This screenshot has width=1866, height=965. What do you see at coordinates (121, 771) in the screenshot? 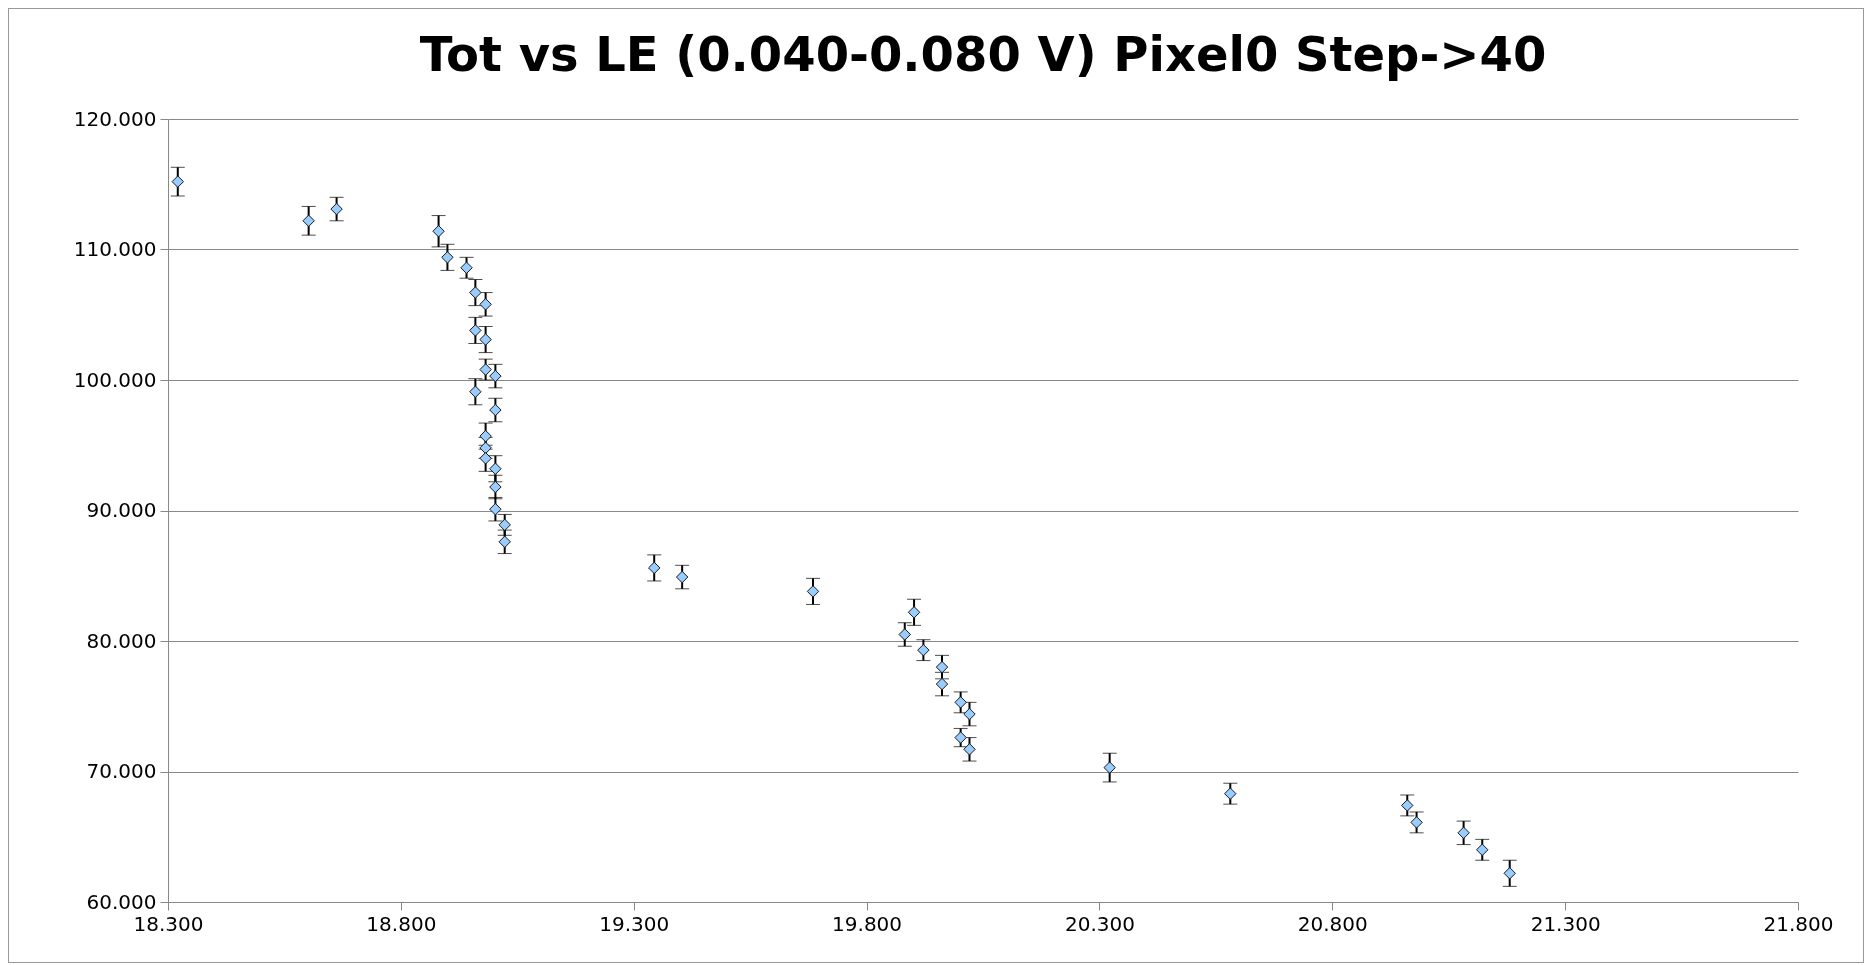
I see `y-tick-label: 70.000` at bounding box center [121, 771].